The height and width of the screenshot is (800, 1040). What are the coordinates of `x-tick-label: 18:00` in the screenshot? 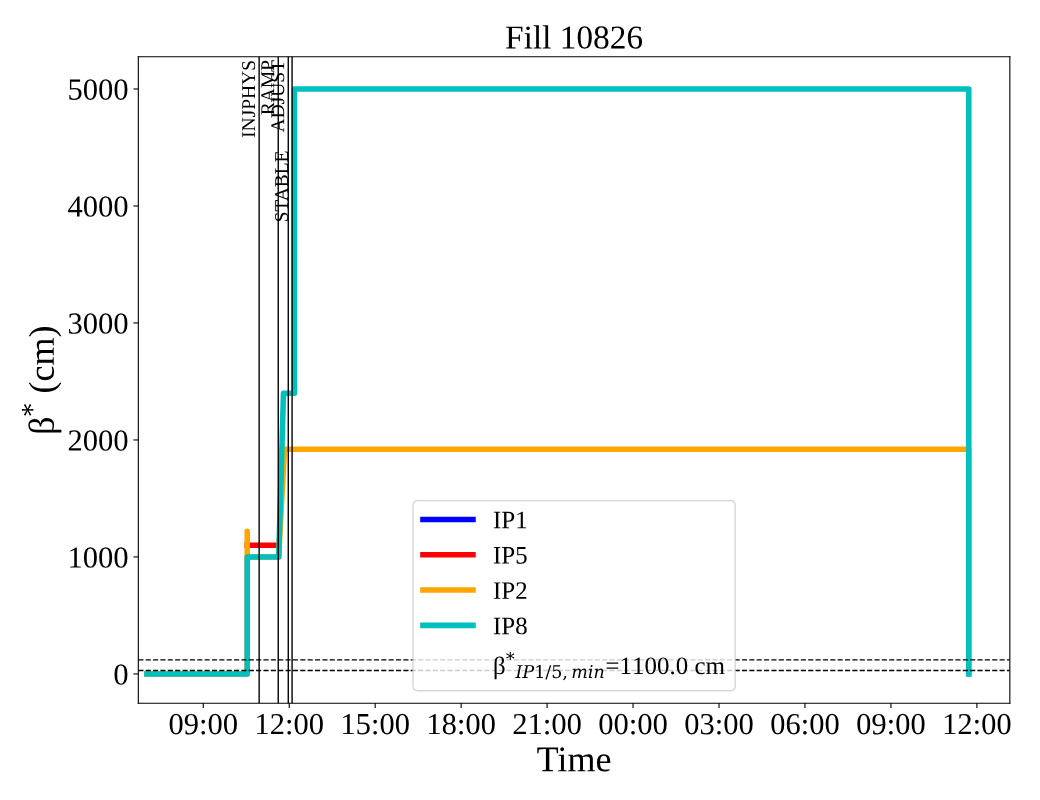 It's located at (462, 724).